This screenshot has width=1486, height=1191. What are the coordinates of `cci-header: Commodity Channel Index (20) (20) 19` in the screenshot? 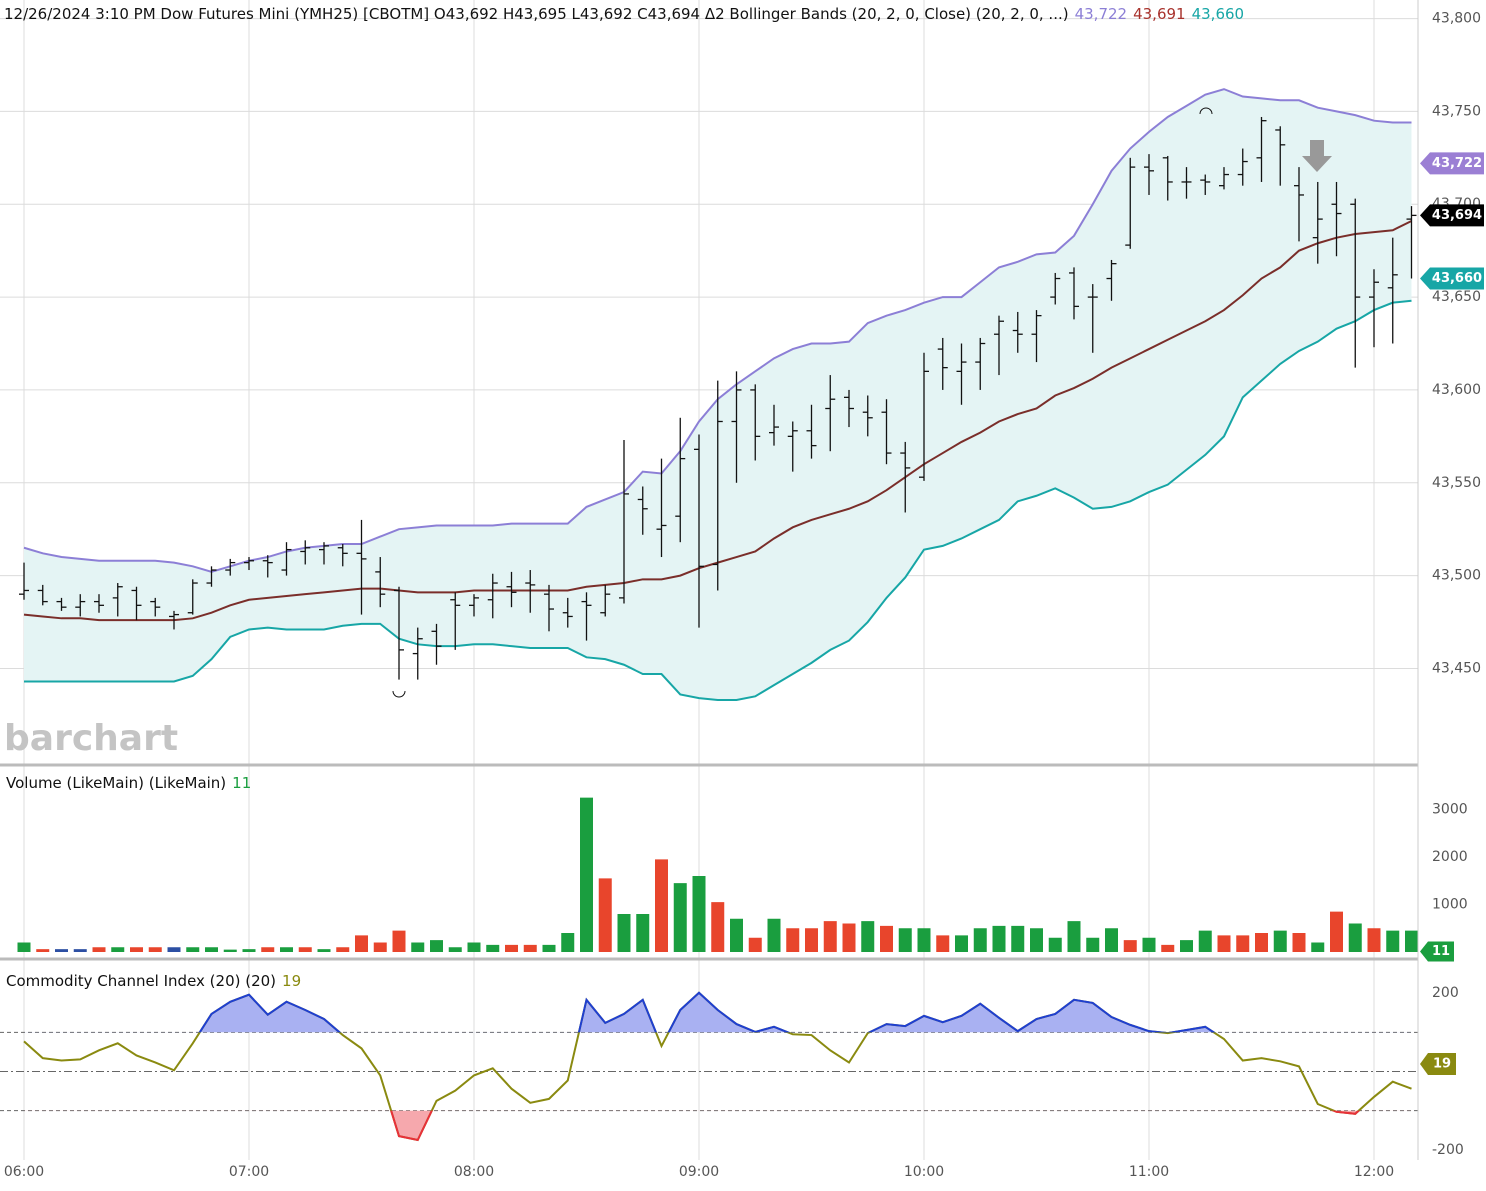 It's located at (153, 981).